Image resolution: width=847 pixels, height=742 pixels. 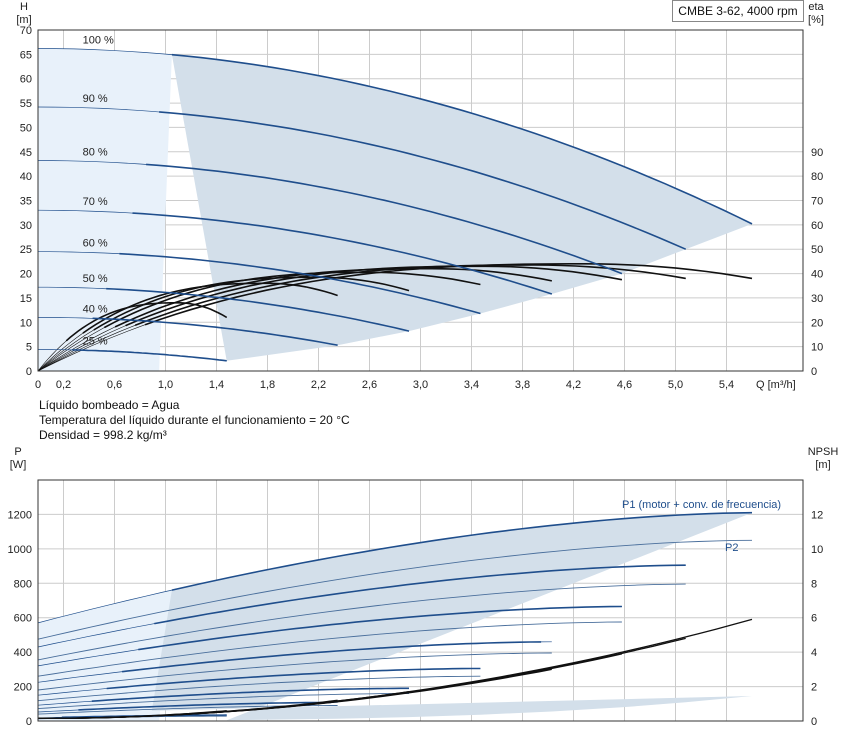 I want to click on head-y-axis-label: H, so click(x=24, y=7).